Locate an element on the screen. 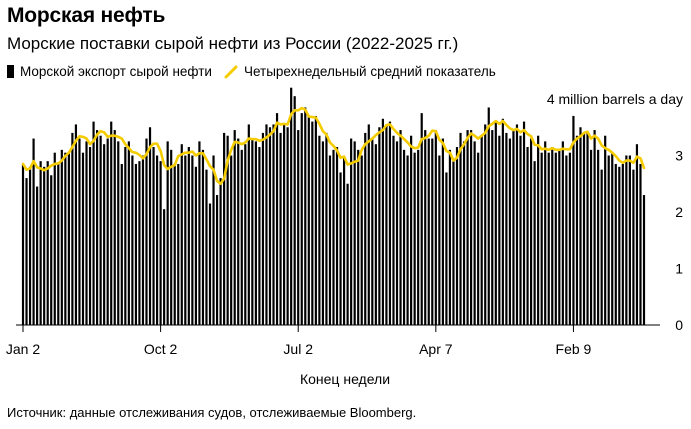 The height and width of the screenshot is (429, 691). y-tick-label: 3 is located at coordinates (679, 156).